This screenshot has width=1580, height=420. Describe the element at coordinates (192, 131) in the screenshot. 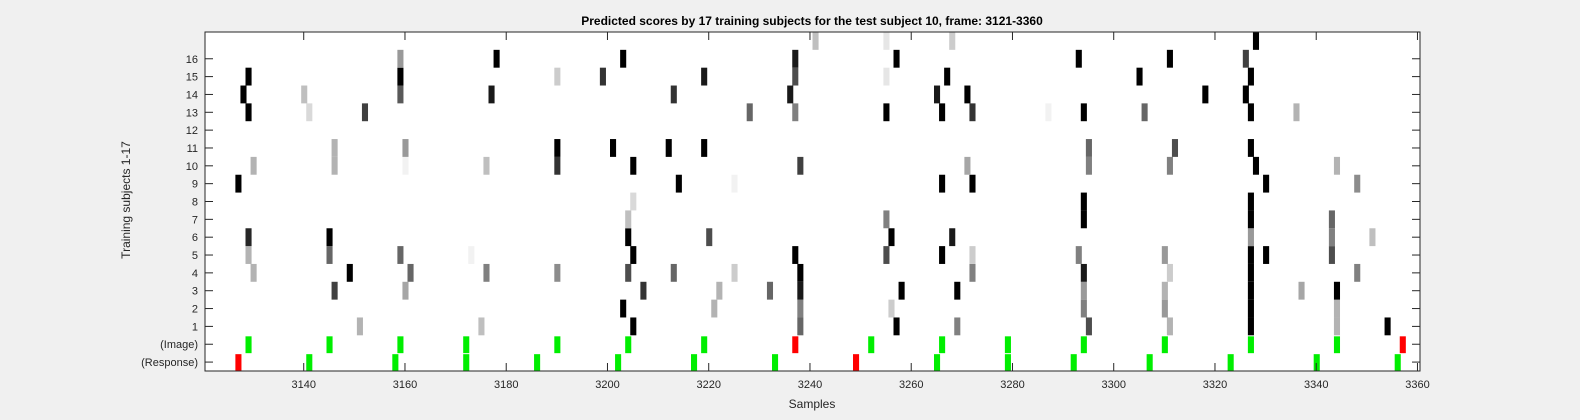

I see `y-tick-label: 12` at that location.